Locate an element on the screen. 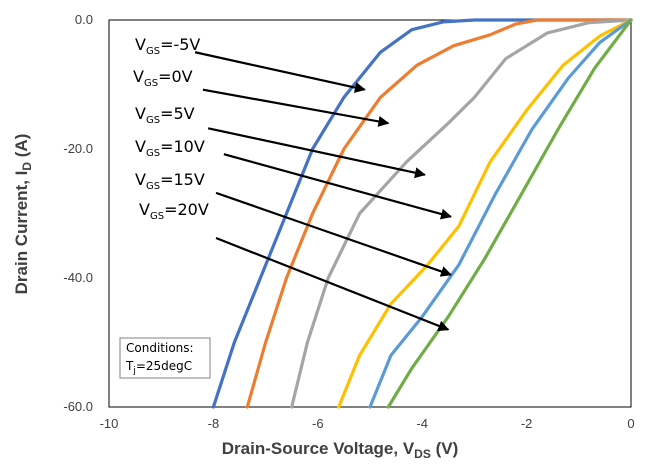 This screenshot has height=466, width=646. x-tick-label: -4 is located at coordinates (422, 423).